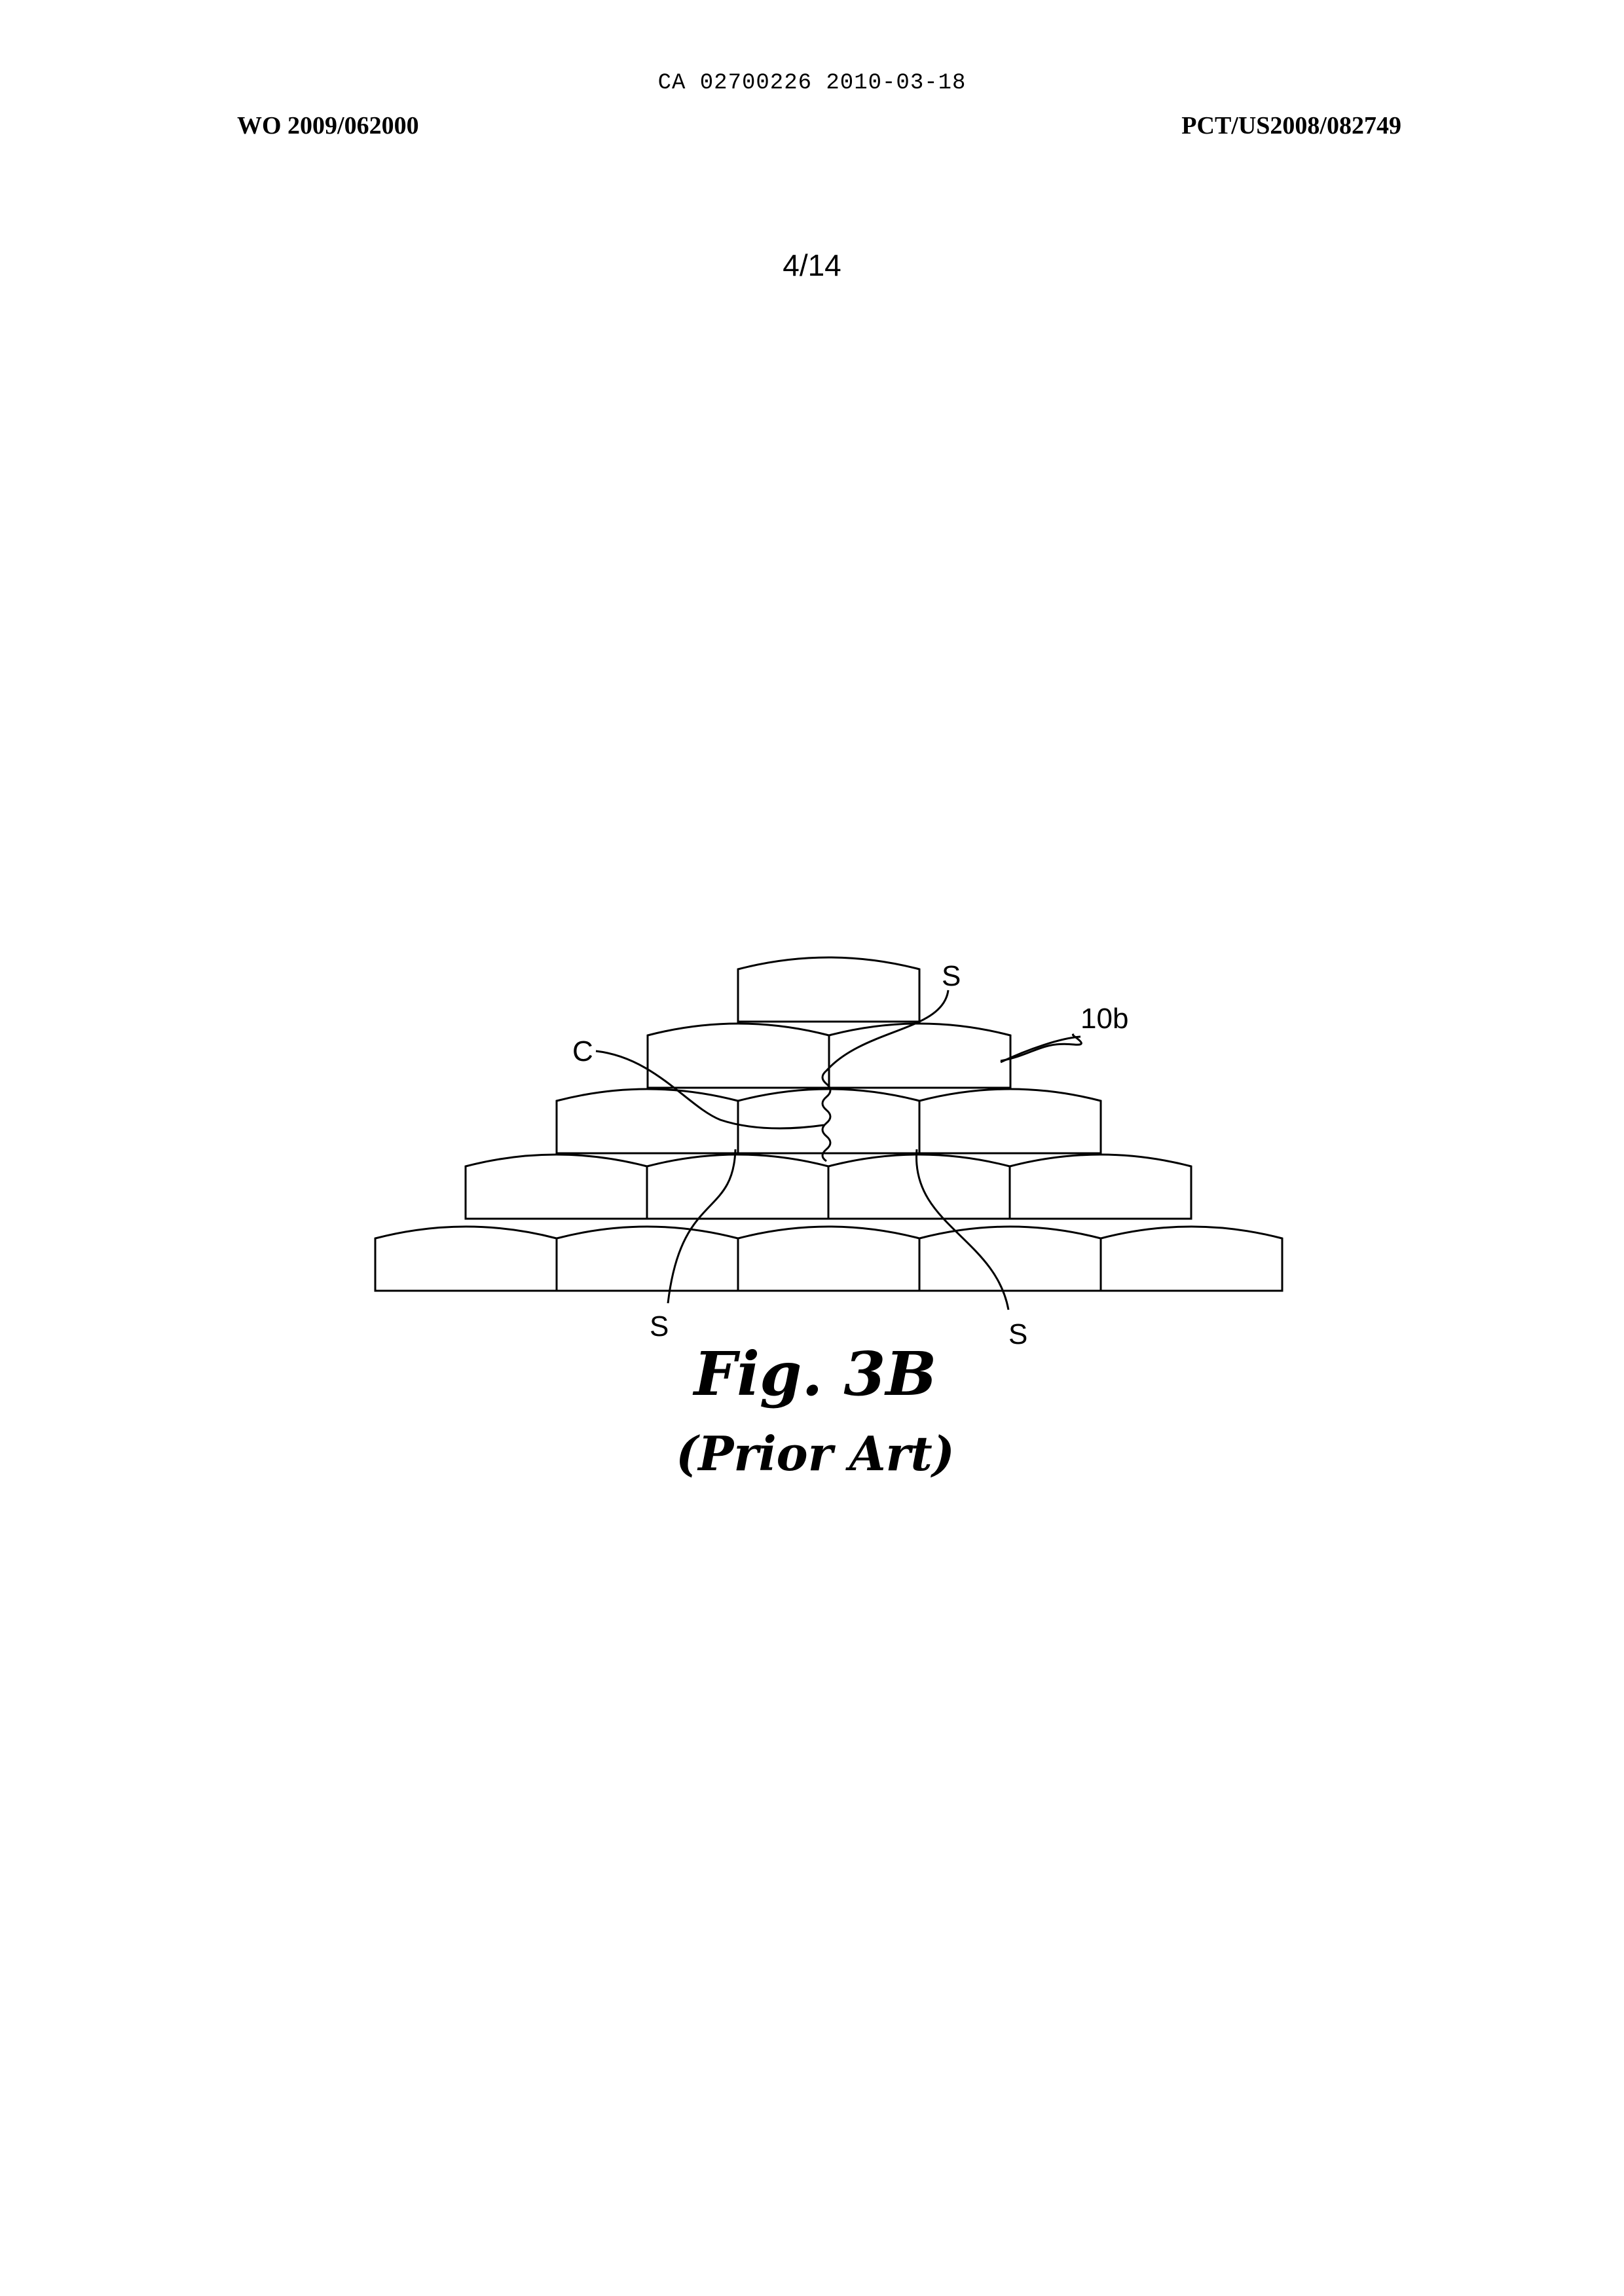  I want to click on label-s-top: S, so click(951, 976).